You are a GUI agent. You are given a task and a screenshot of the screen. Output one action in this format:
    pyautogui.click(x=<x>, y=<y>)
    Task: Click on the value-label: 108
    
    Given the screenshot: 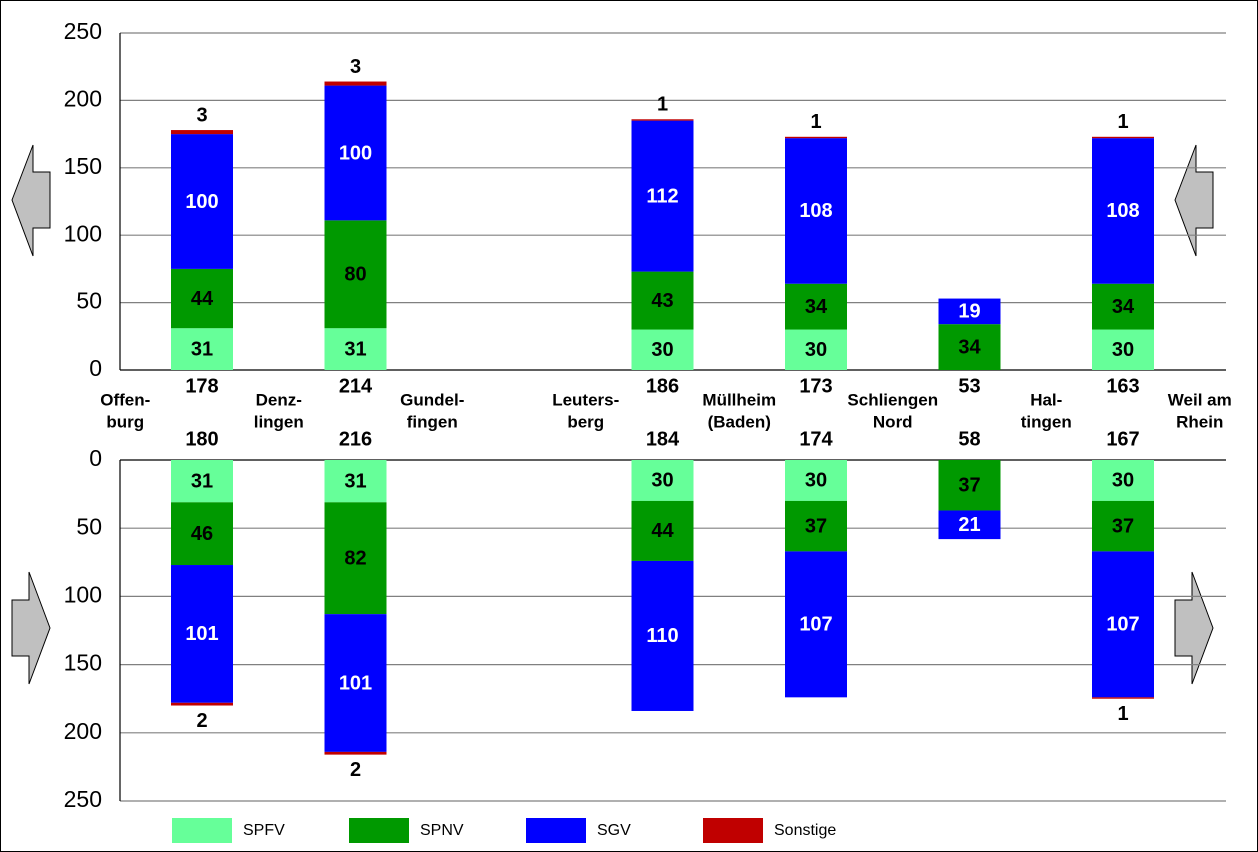 What is the action you would take?
    pyautogui.click(x=815, y=211)
    